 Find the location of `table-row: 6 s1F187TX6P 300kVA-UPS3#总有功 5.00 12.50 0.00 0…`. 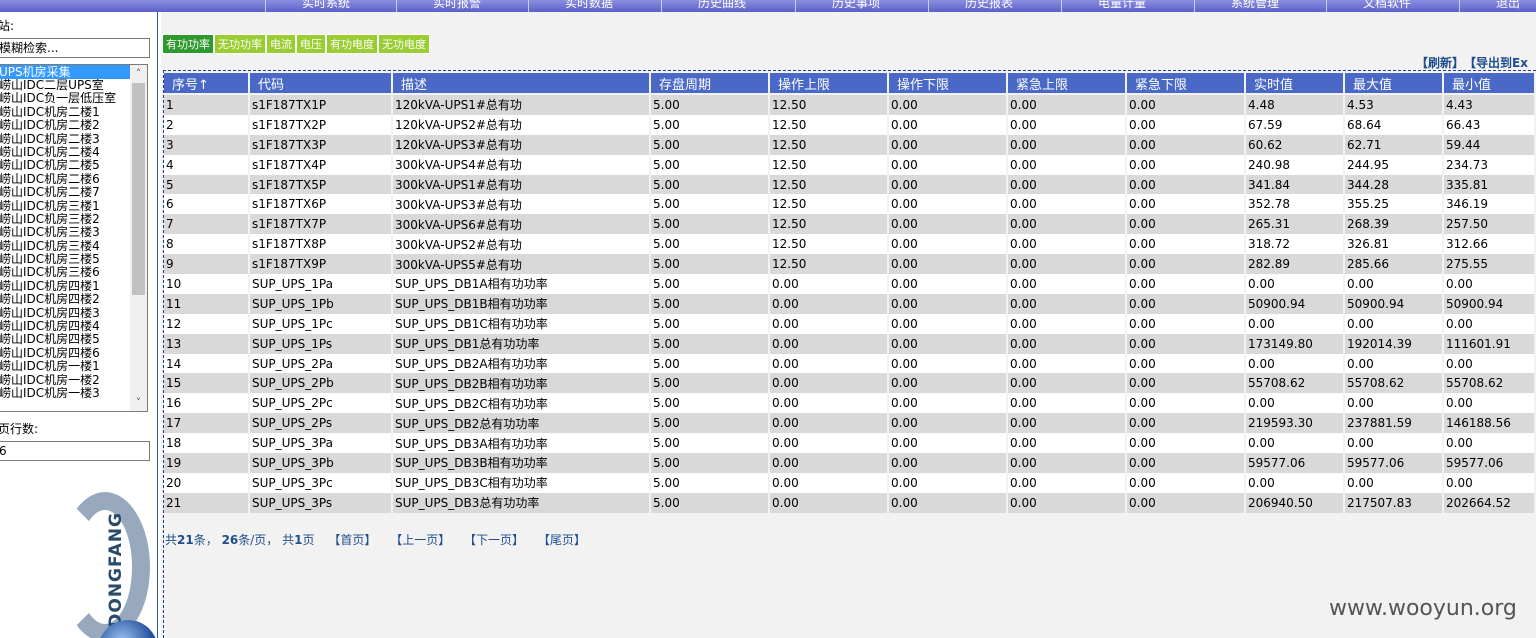

table-row: 6 s1F187TX6P 300kVA-UPS3#总有功 5.00 12.50 0.00 0… is located at coordinates (850, 204).